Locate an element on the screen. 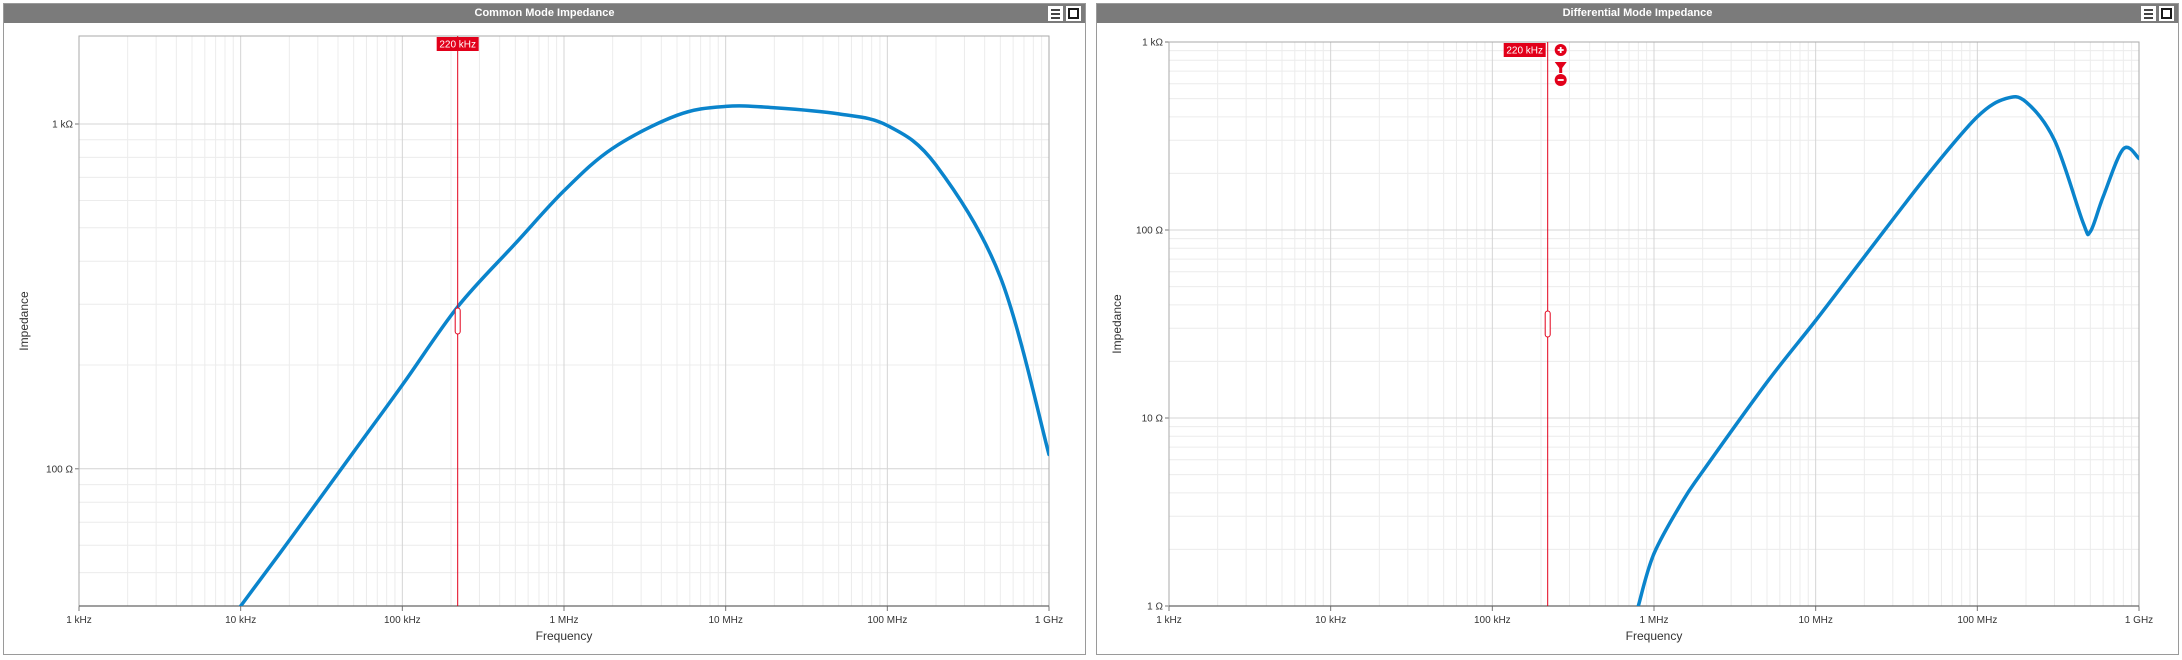 This screenshot has height=660, width=2182. filter-icon is located at coordinates (1560, 67).